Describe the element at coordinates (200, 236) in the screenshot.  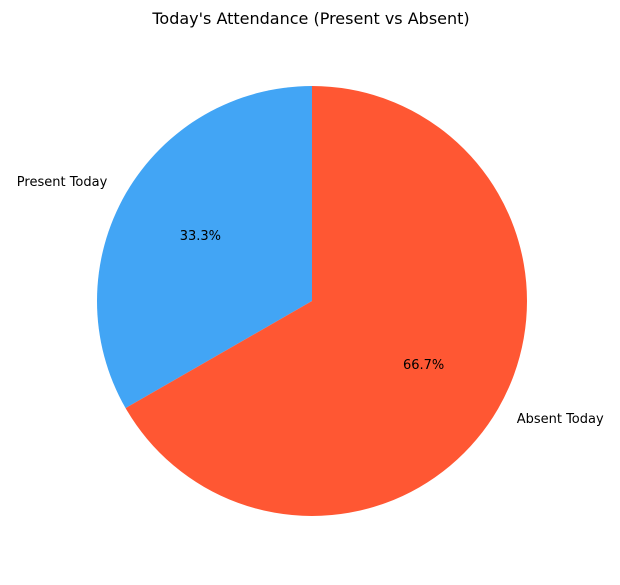
I see `slice-percent-present-today: 33.3%` at that location.